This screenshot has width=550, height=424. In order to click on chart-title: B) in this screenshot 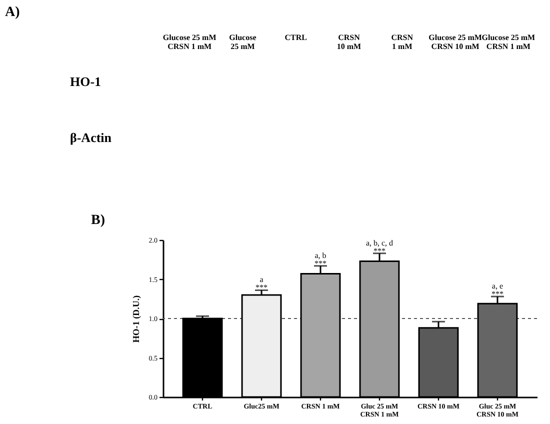, I will do `click(98, 220)`.